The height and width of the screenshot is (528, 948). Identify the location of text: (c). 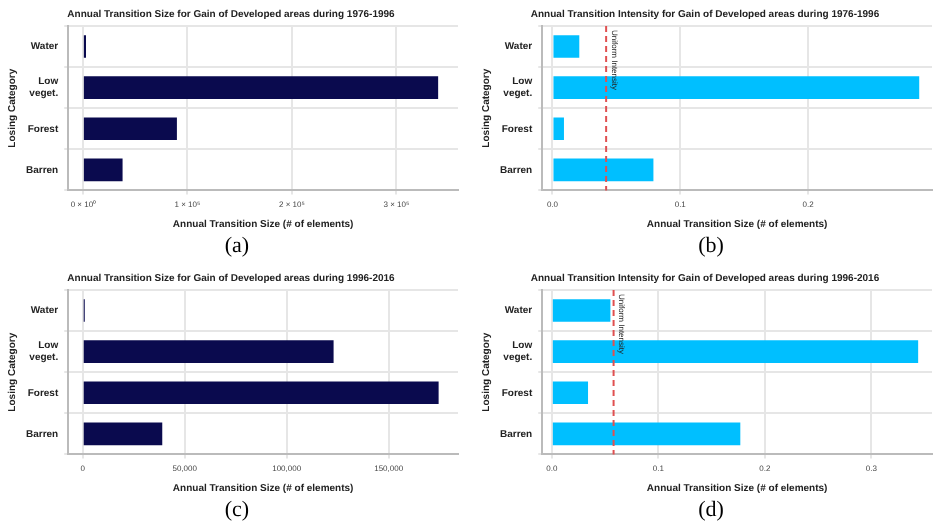
(237, 510).